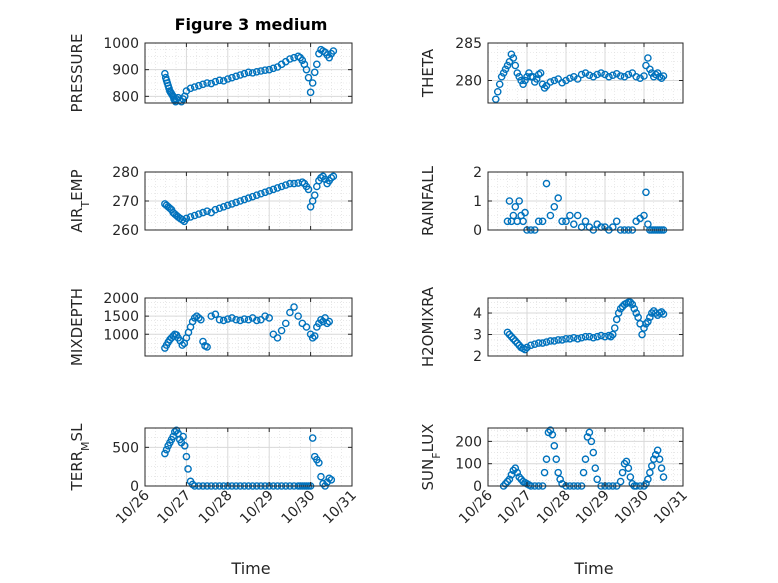  I want to click on y-axis-label-sun_flux: SUNFLUX, so click(431, 457).